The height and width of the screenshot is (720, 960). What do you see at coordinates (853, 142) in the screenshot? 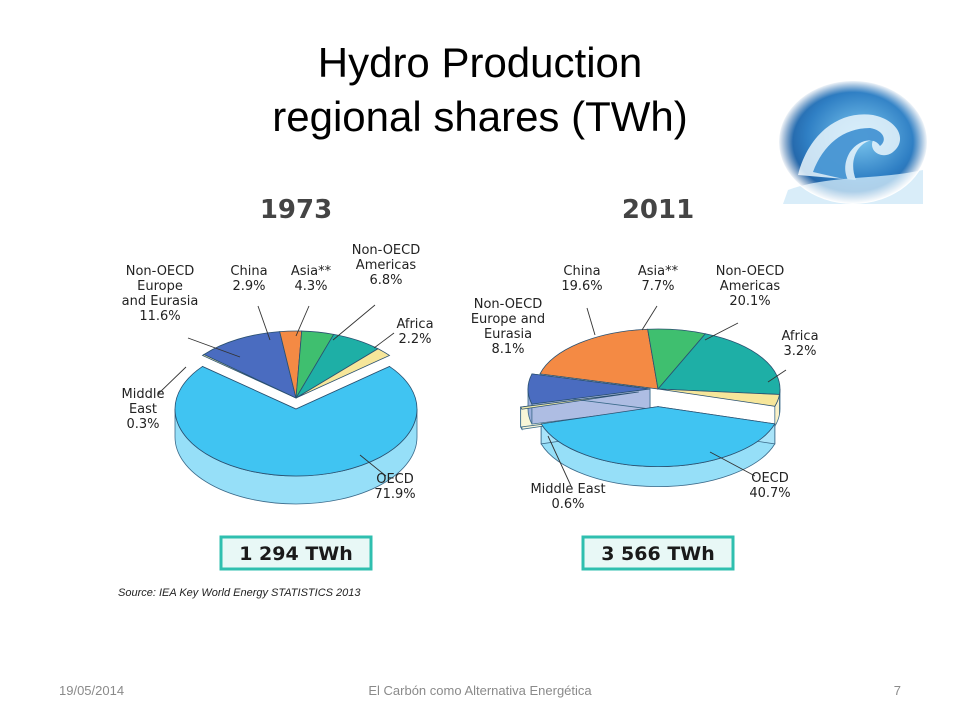
I see `wave-logo-icon` at bounding box center [853, 142].